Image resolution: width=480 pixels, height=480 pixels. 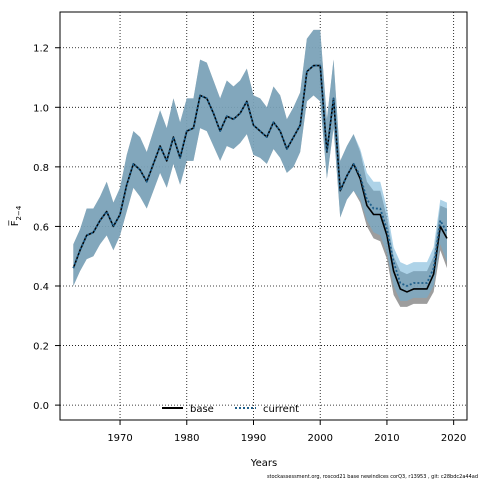 What do you see at coordinates (41, 168) in the screenshot?
I see `y-tick-label: 0.8` at bounding box center [41, 168].